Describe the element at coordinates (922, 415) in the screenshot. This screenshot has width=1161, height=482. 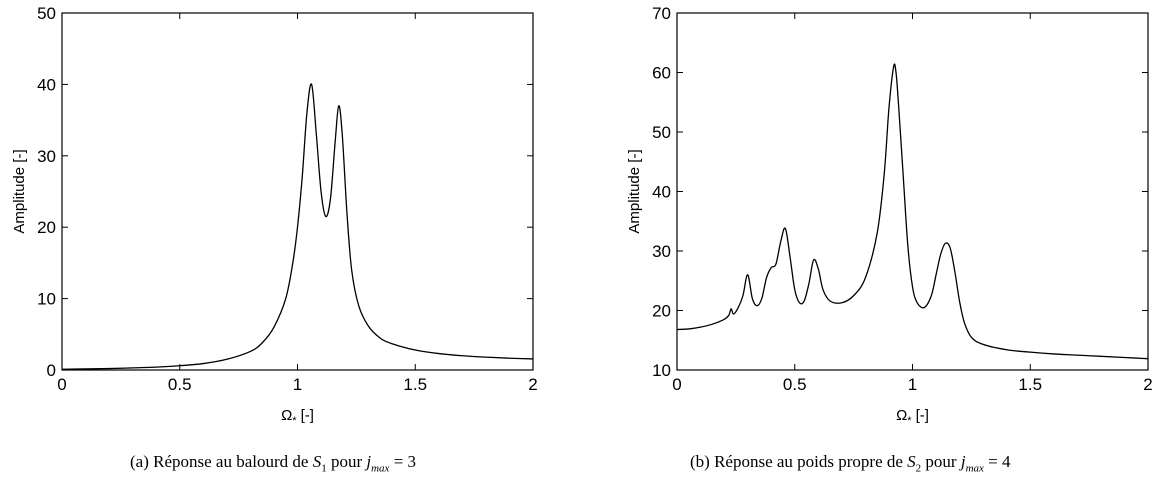
I see `x-axis-unit-b: [-]` at that location.